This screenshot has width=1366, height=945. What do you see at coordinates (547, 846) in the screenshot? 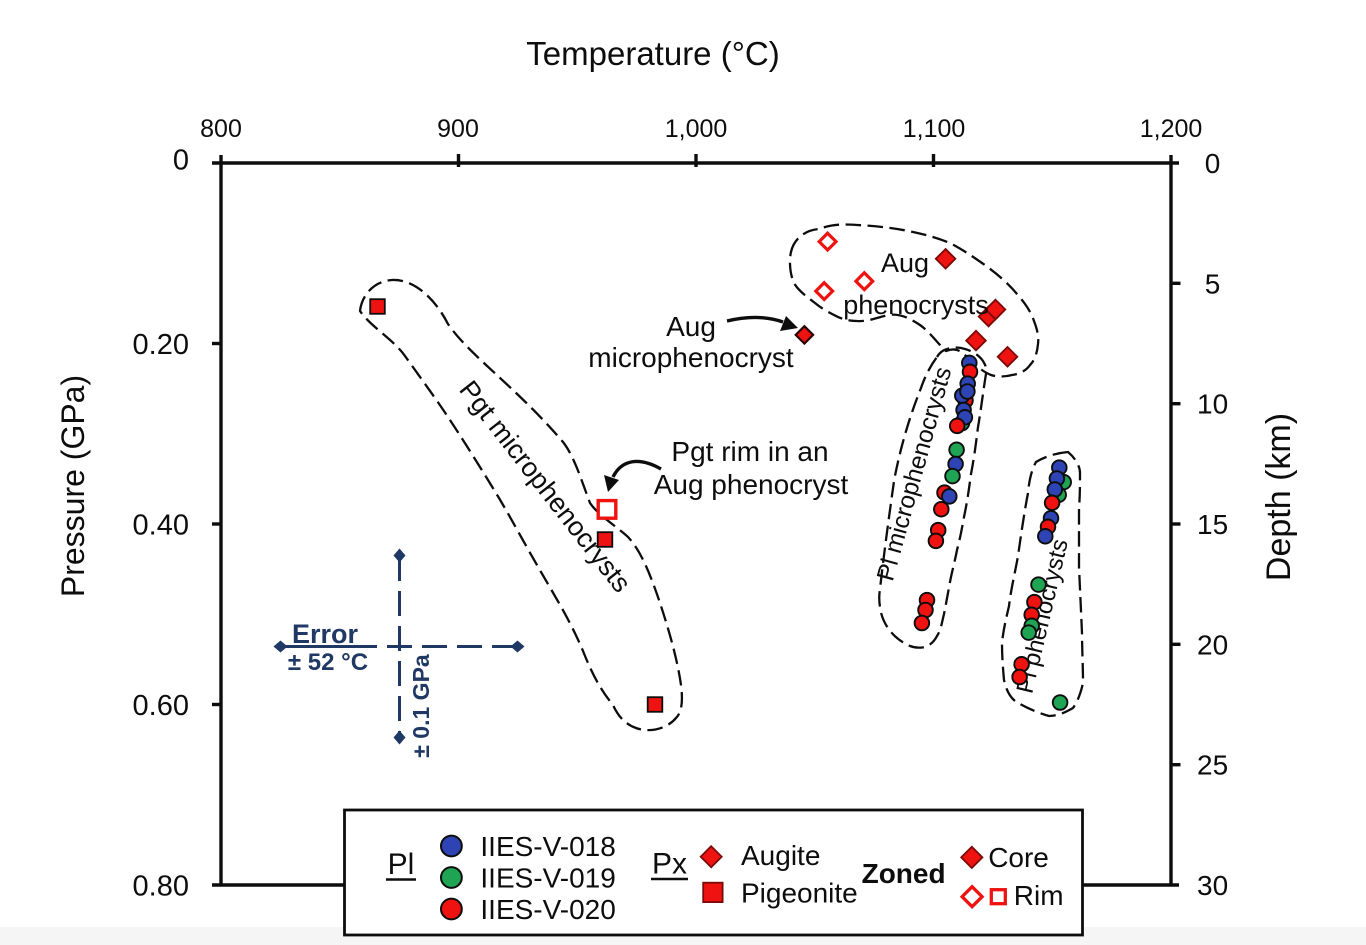
I see `svg-text: IIES-V-018` at bounding box center [547, 846].